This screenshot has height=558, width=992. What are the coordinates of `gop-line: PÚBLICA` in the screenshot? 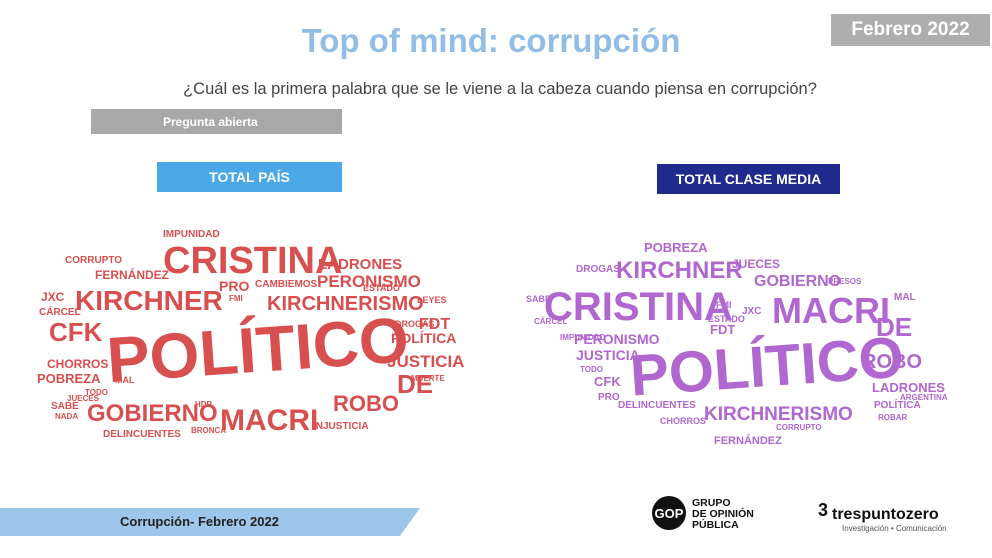 It's located at (715, 525).